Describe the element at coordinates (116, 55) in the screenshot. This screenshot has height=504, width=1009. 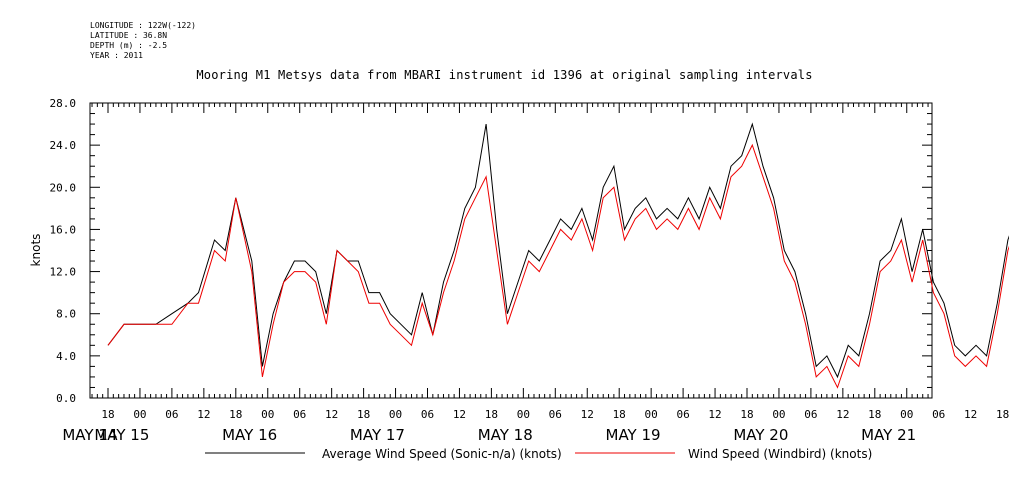
I see `year-text: YEAR : 2011` at that location.